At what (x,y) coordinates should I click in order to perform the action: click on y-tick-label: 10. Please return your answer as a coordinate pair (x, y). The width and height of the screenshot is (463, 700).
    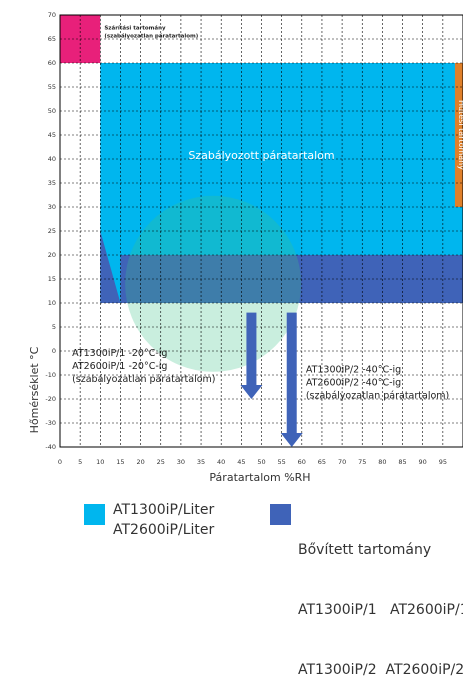
    Looking at the image, I should click on (52, 303).